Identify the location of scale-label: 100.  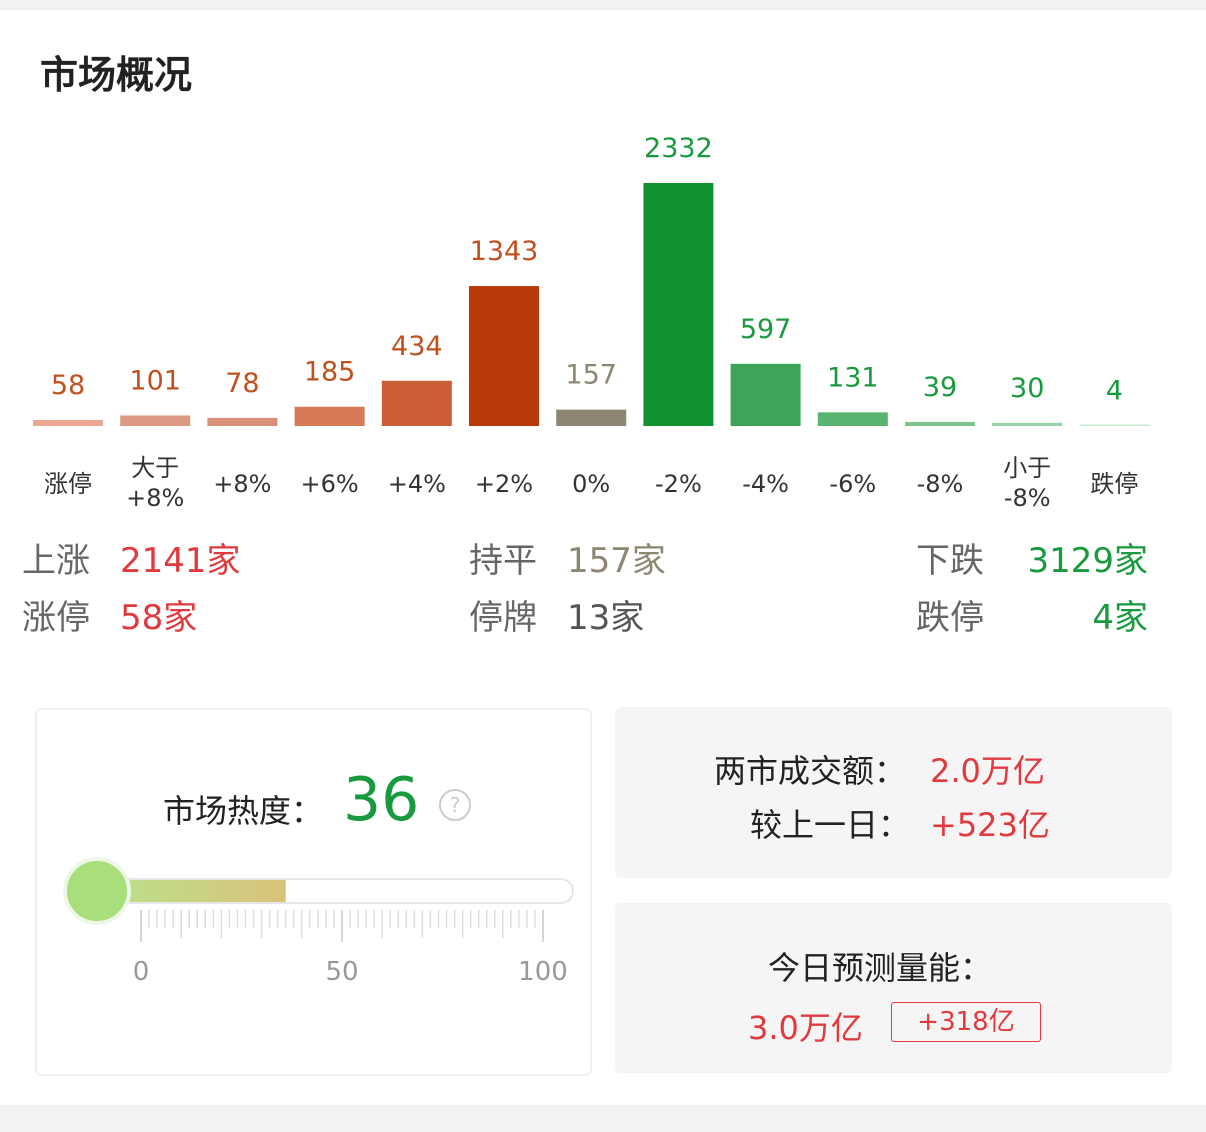
(543, 972).